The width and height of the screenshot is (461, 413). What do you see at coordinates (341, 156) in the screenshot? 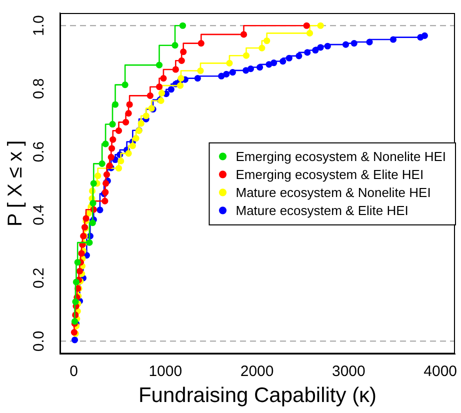
I see `legend-label: Emerging ecosystem & Nonelite HEI` at bounding box center [341, 156].